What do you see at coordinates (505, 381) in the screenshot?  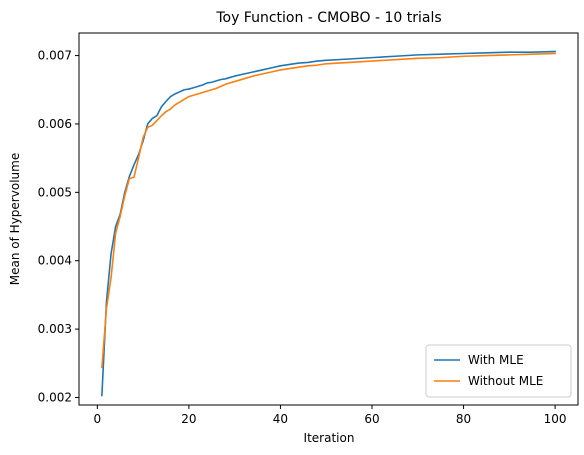 I see `legend-label-2: Without MLE` at bounding box center [505, 381].